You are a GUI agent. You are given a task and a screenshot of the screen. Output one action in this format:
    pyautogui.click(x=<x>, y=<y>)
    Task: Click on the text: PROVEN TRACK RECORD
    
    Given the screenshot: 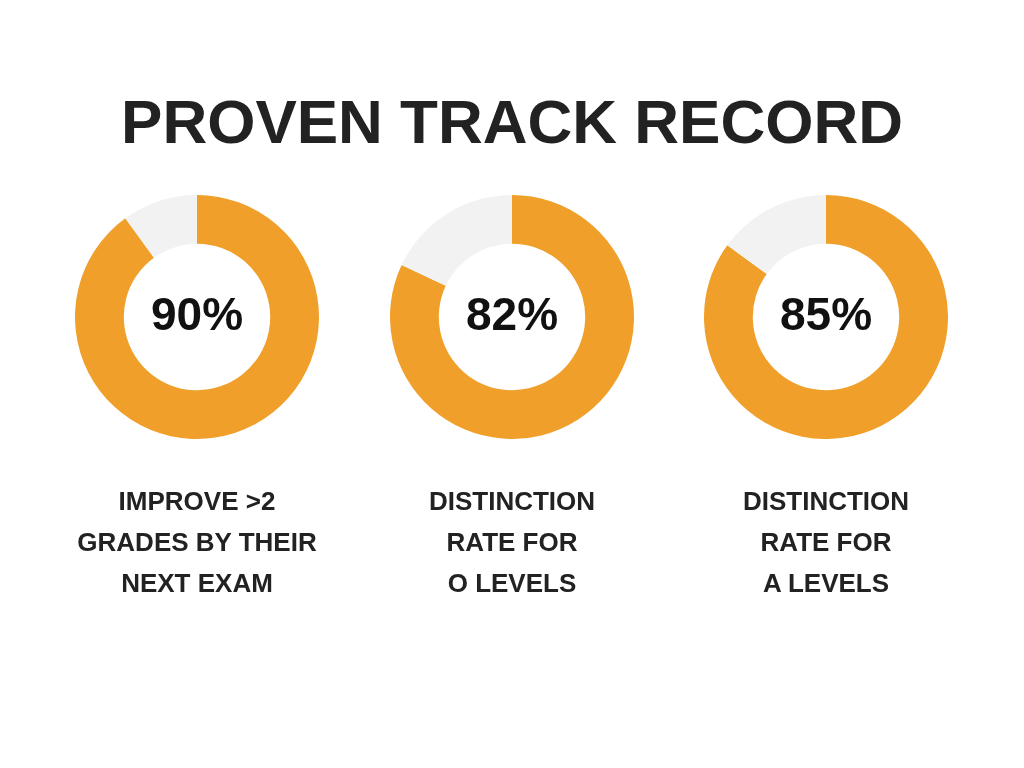 What is the action you would take?
    pyautogui.click(x=512, y=121)
    